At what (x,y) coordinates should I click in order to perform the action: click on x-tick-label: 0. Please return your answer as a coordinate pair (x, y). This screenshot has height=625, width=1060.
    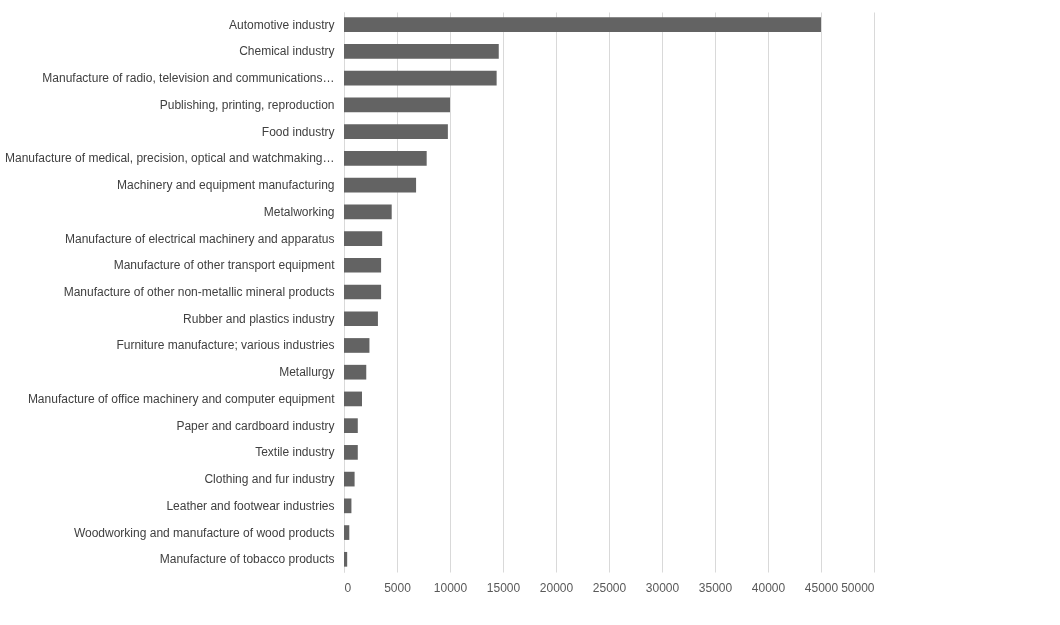
    Looking at the image, I should click on (348, 587).